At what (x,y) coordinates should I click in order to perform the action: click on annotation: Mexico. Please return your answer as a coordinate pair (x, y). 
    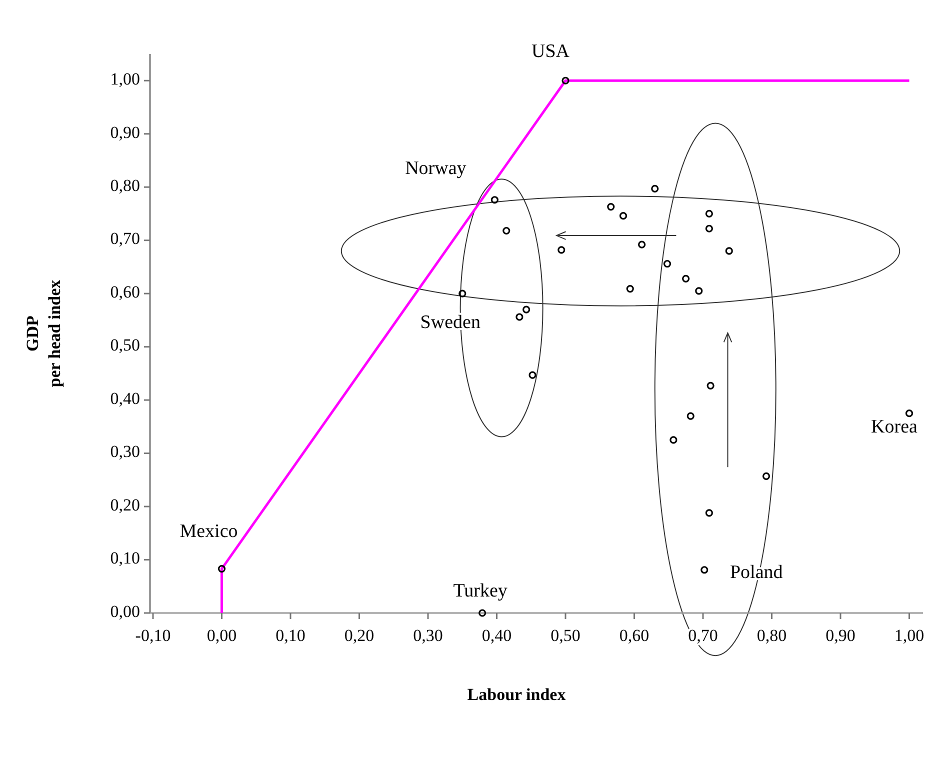
    Looking at the image, I should click on (209, 531).